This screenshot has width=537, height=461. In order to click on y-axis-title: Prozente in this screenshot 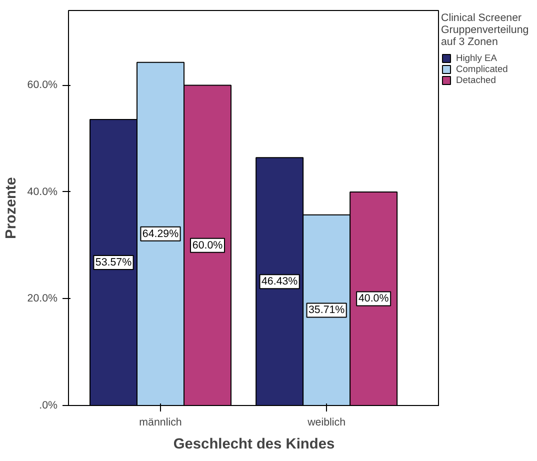, I will do `click(11, 208)`.